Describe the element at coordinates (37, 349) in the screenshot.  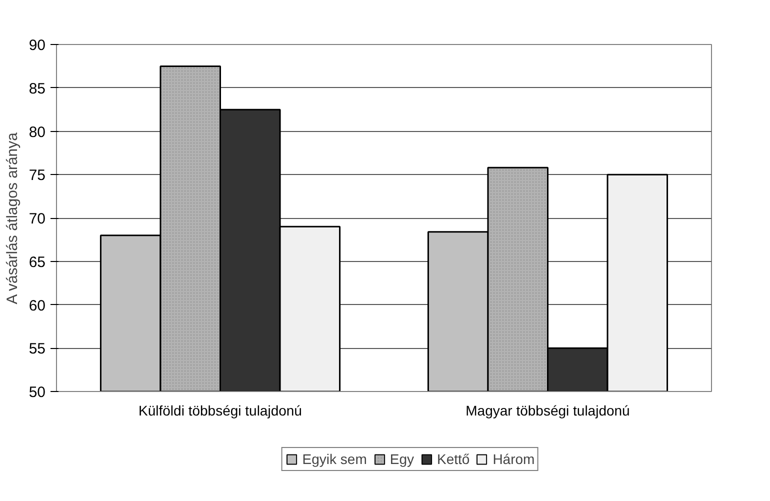
I see `y-tick-label: 55` at that location.